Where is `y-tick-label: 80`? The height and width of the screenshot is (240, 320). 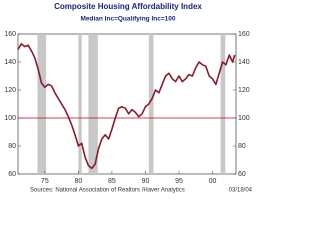
y-tick-label: 80 is located at coordinates (12, 146).